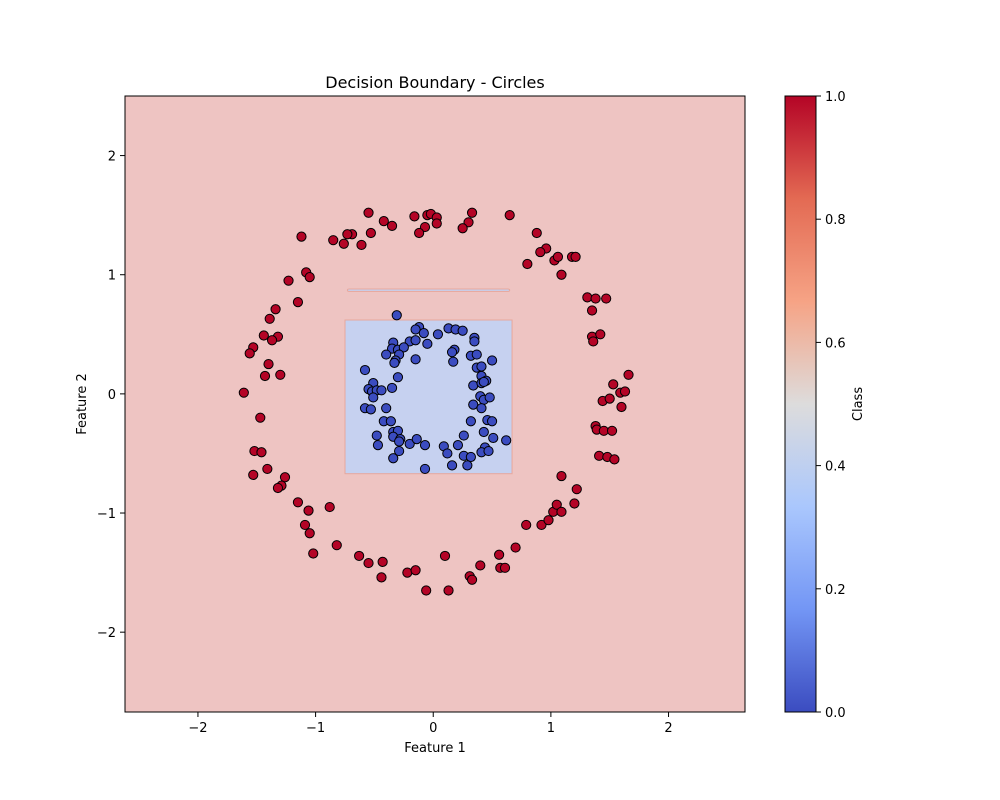 Image resolution: width=1000 pixels, height=800 pixels. Describe the element at coordinates (106, 633) in the screenshot. I see `y-tick-label: −2` at that location.